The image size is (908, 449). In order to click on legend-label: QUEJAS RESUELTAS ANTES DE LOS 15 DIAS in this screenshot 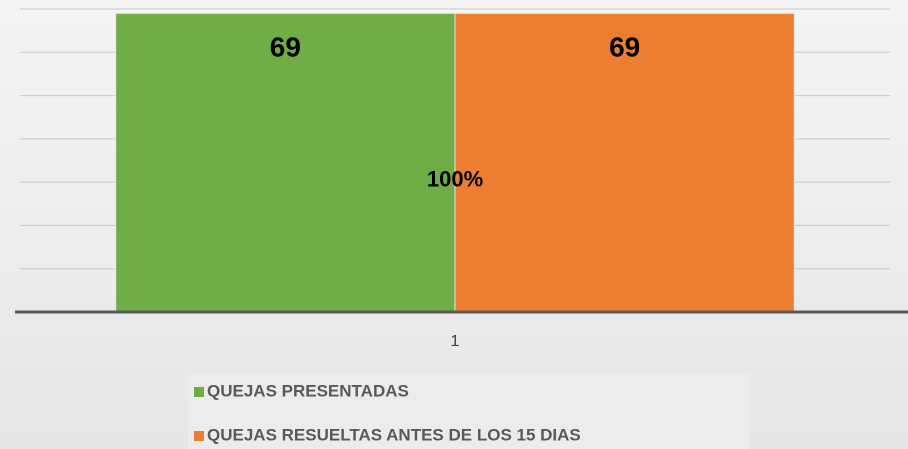, I will do `click(394, 434)`.